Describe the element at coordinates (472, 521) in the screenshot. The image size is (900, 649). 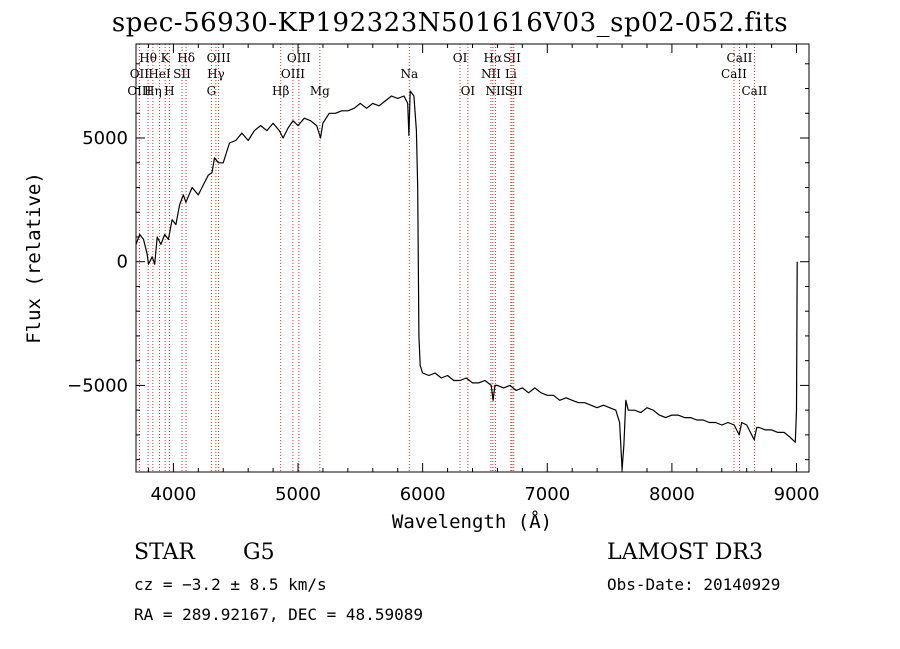
I see `x-axis-label: Wavelength (Å)` at that location.